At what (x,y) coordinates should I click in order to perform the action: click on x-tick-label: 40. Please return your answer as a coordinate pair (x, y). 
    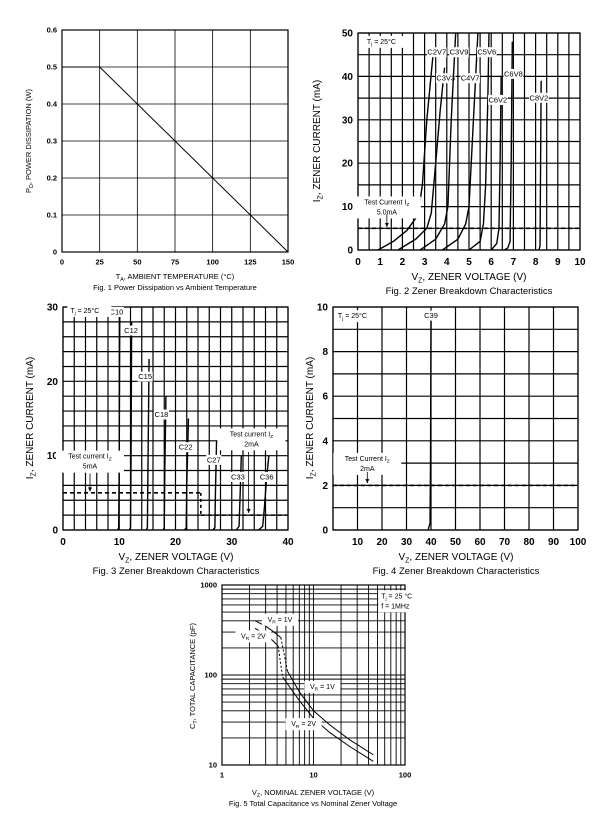
    Looking at the image, I should click on (431, 542).